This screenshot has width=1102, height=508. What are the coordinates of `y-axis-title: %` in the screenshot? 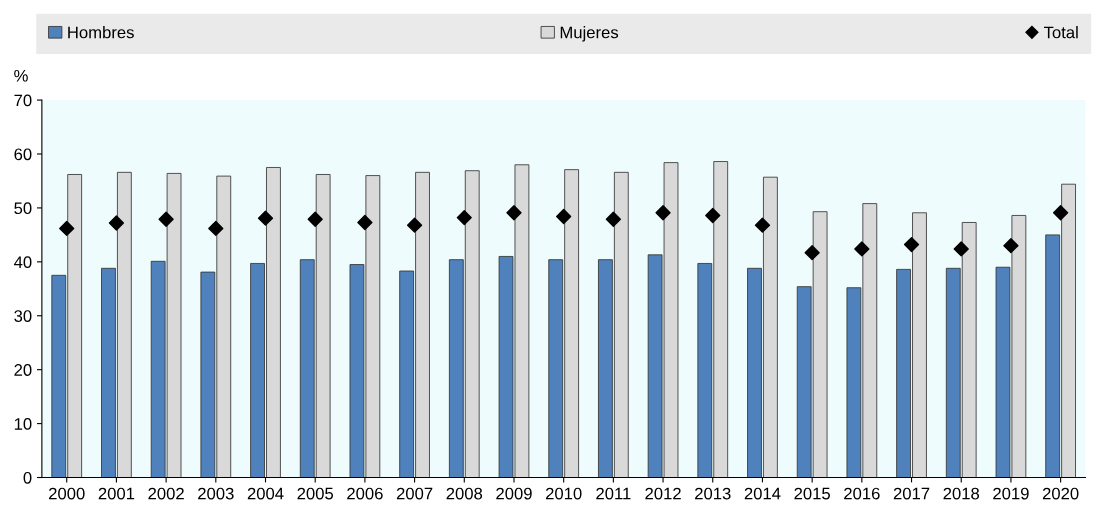 It's located at (21, 75).